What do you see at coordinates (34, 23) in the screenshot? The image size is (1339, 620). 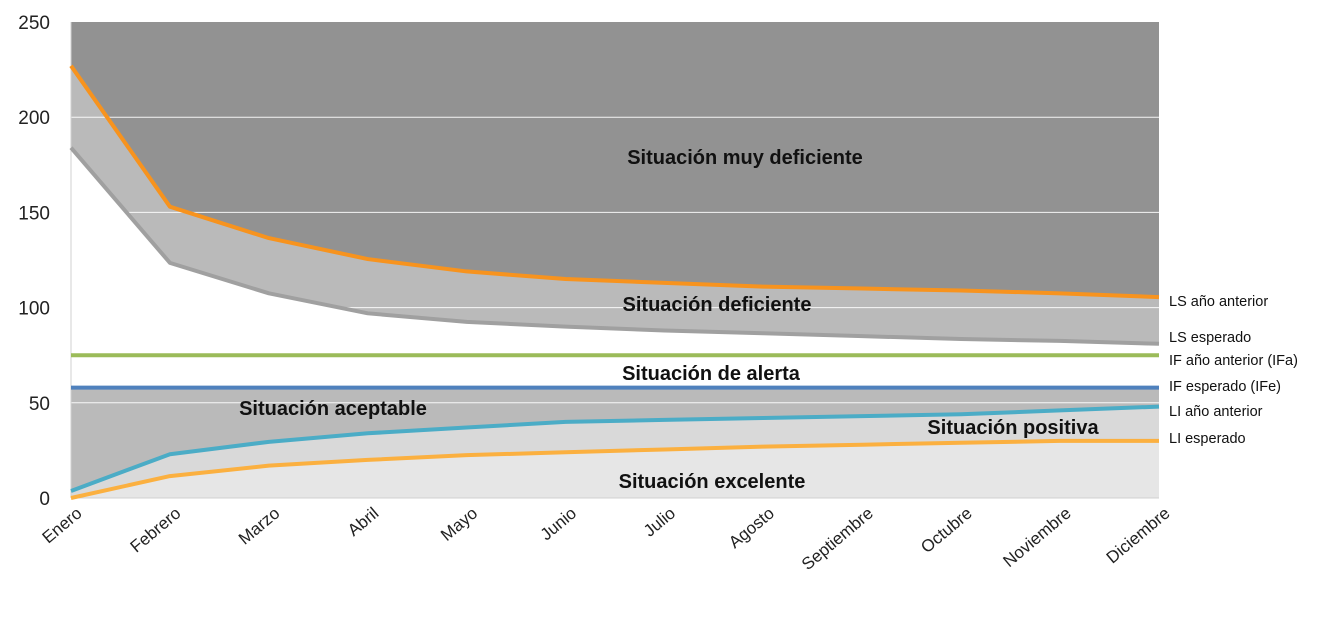 I see `y-tick-label: 250` at bounding box center [34, 23].